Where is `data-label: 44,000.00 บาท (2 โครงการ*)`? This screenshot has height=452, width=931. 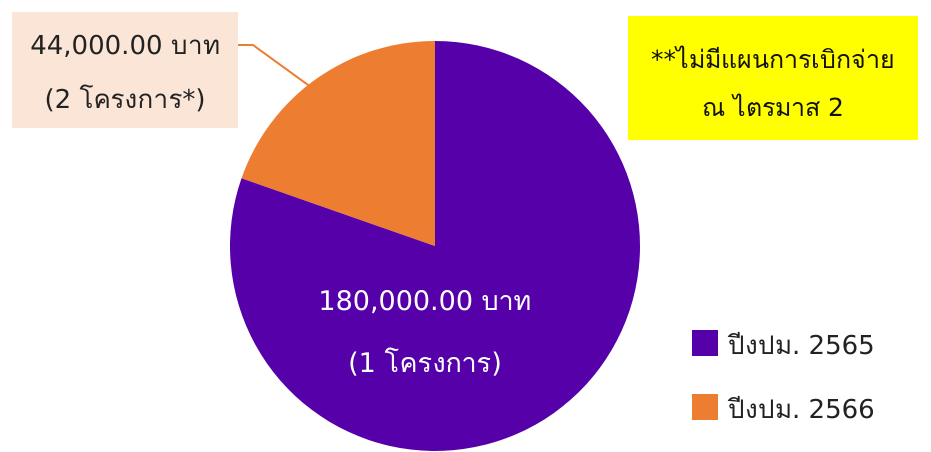 data-label: 44,000.00 บาท (2 โครงการ*) is located at coordinates (125, 73).